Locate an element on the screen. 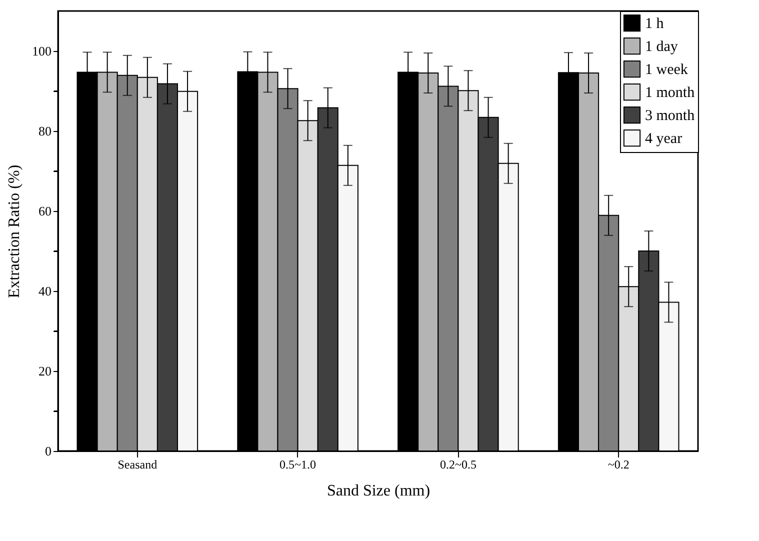  y-tick-label: 80 is located at coordinates (45, 131).